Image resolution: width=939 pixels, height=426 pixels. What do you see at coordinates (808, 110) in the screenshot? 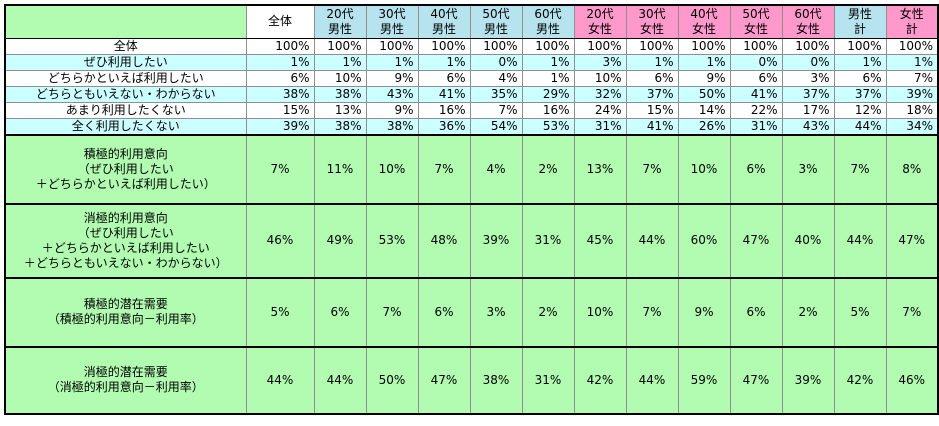
I see `value-cell: 17%` at bounding box center [808, 110].